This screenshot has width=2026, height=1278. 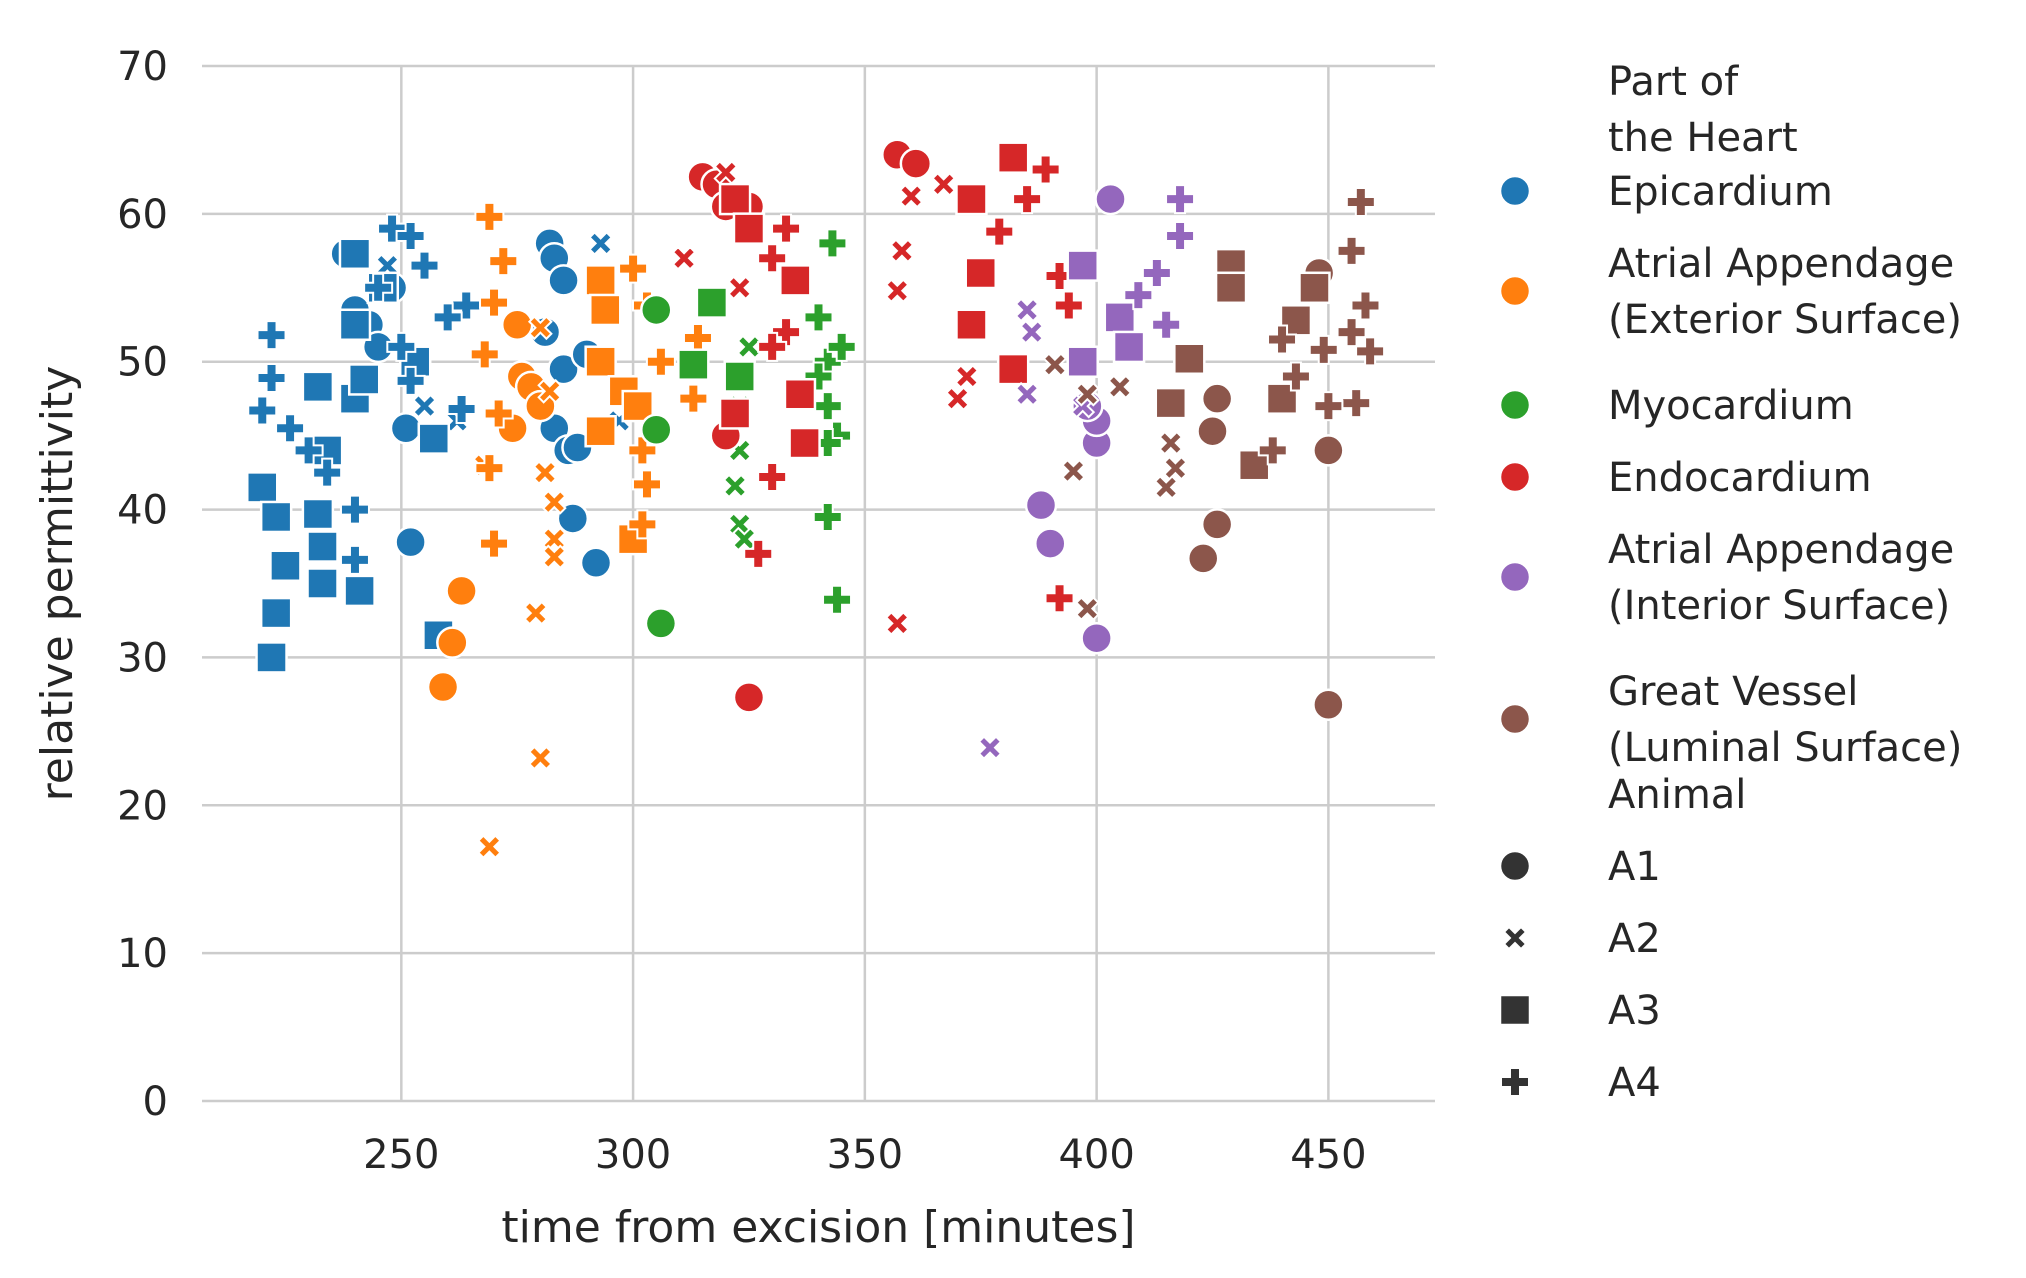 What do you see at coordinates (57, 584) in the screenshot?
I see `y-axis-label: relative permittivity` at bounding box center [57, 584].